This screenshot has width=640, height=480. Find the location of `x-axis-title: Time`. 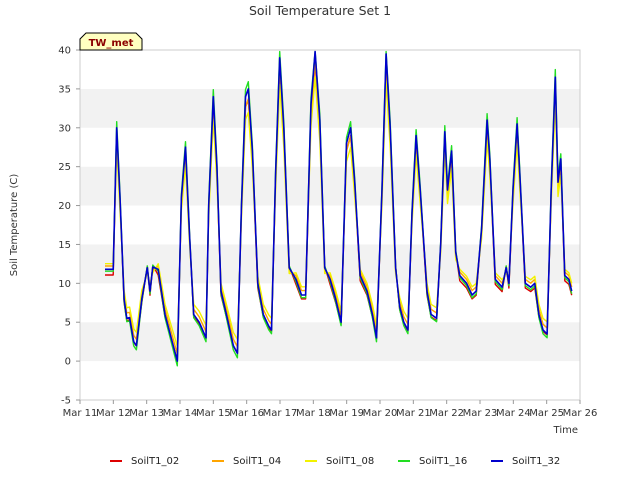

x-axis-title: Time is located at coordinates (565, 430).